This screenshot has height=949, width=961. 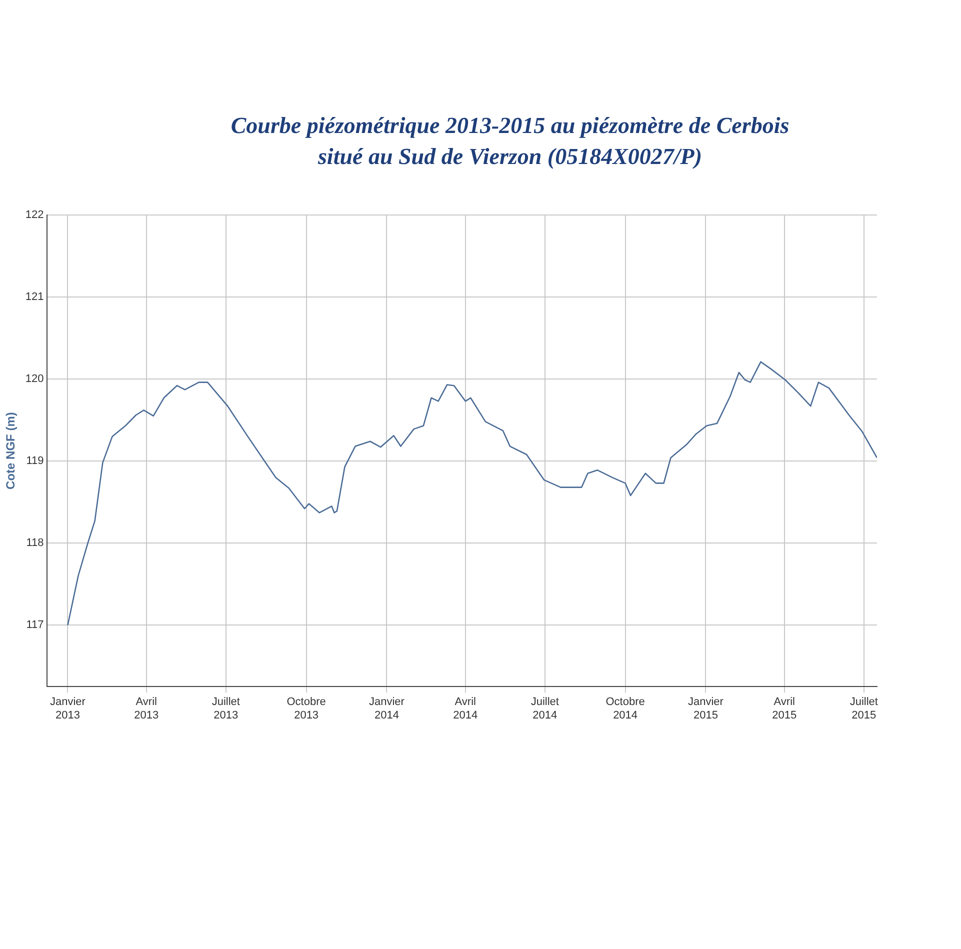 I want to click on chart-title: Courbe piézométrique 2013-2015 au piézomètre de Cerbois situé au Sud de Vierzon (05184X0027/P), so click(x=510, y=141).